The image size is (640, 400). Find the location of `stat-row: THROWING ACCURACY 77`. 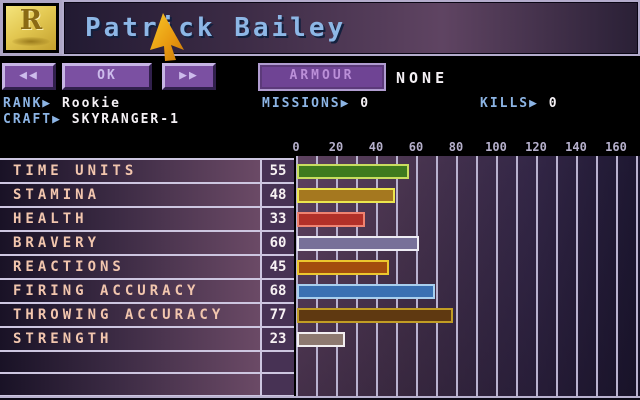

stat-row: THROWING ACCURACY 77 is located at coordinates (147, 314).